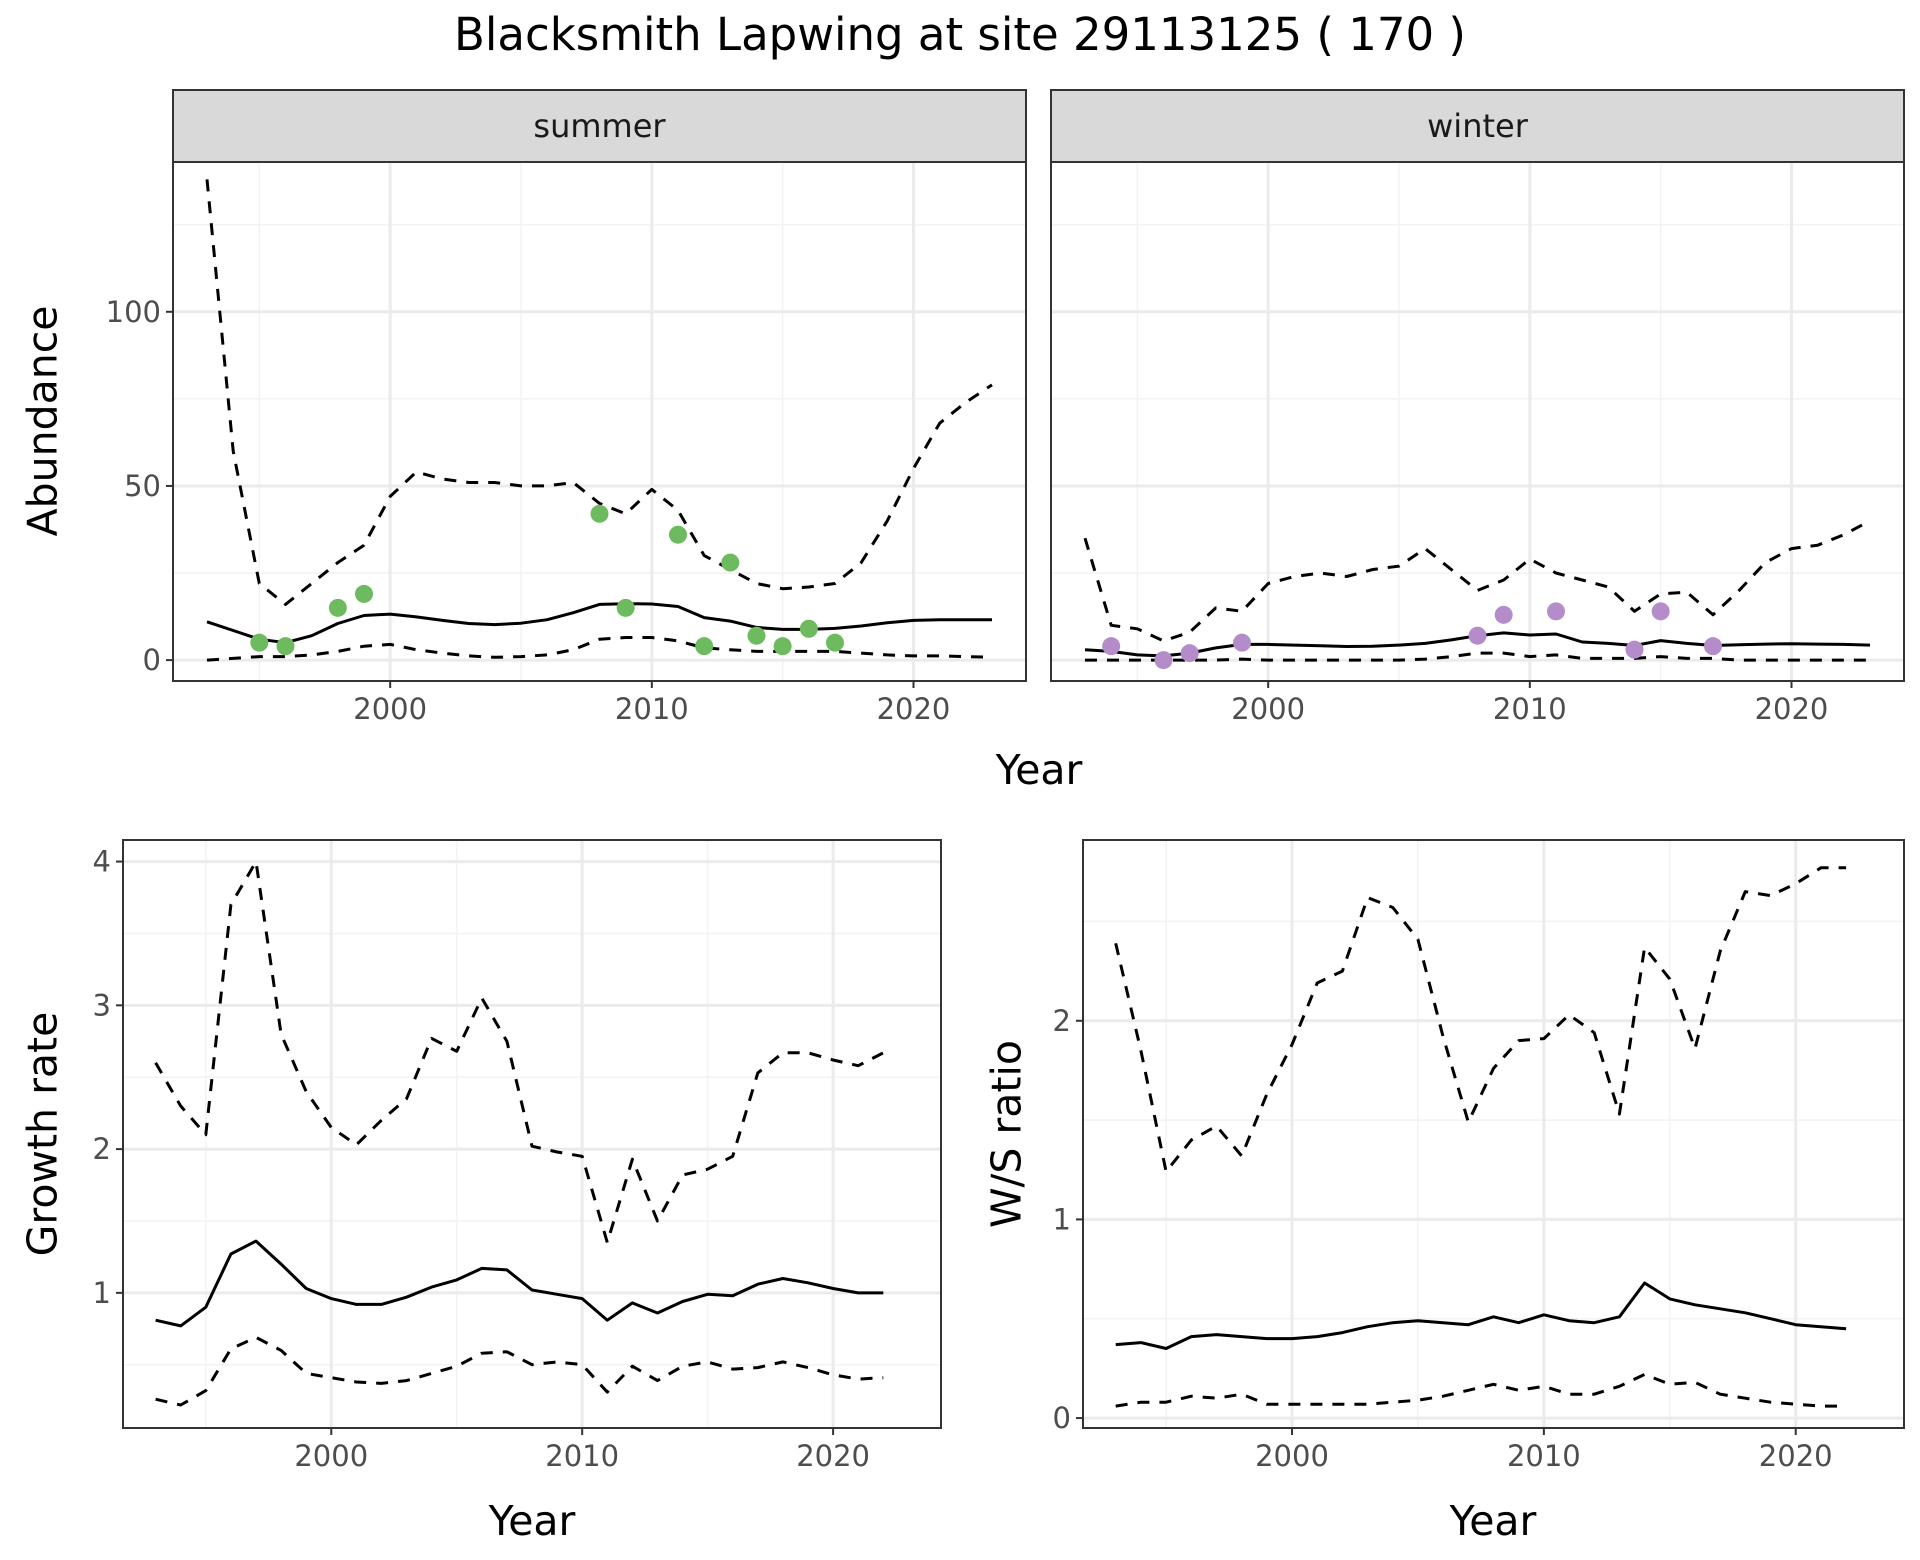 The height and width of the screenshot is (1560, 1920). Describe the element at coordinates (102, 1005) in the screenshot. I see `y-tick-label: 3` at that location.